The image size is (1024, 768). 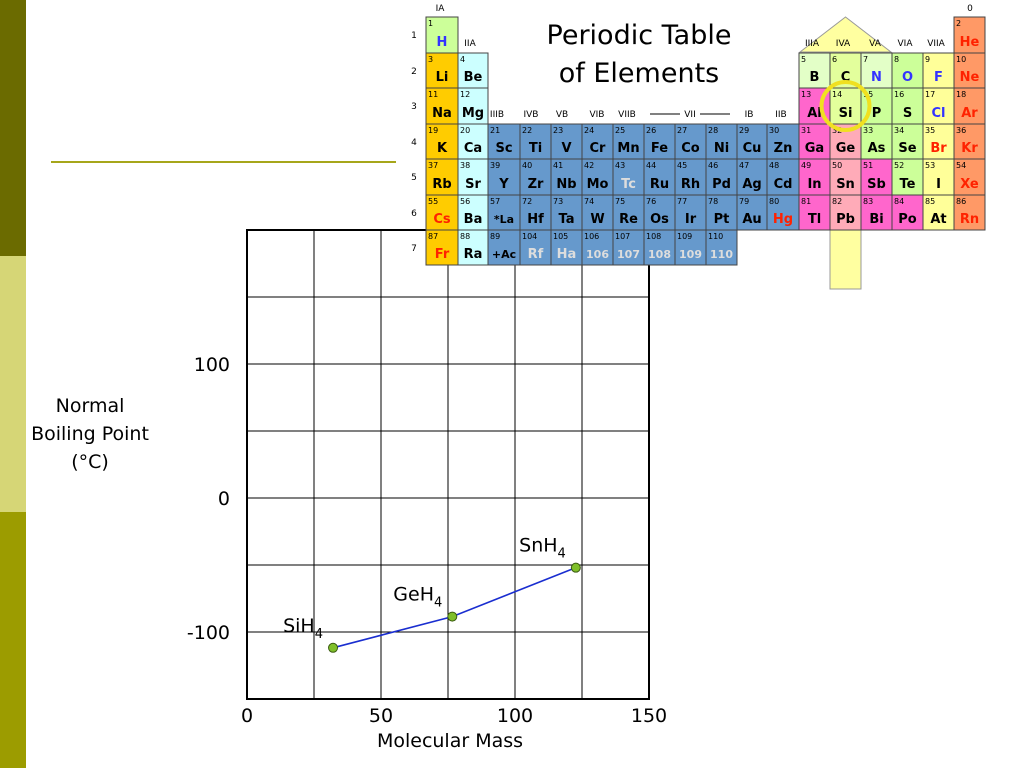 What do you see at coordinates (414, 214) in the screenshot?
I see `period-number: 6` at bounding box center [414, 214].